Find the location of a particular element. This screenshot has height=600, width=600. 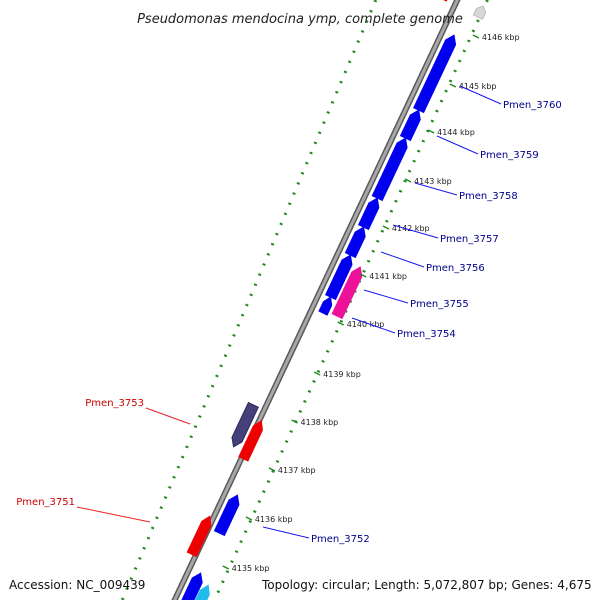

gene-pmen-3753-box is located at coordinates (245, 424).